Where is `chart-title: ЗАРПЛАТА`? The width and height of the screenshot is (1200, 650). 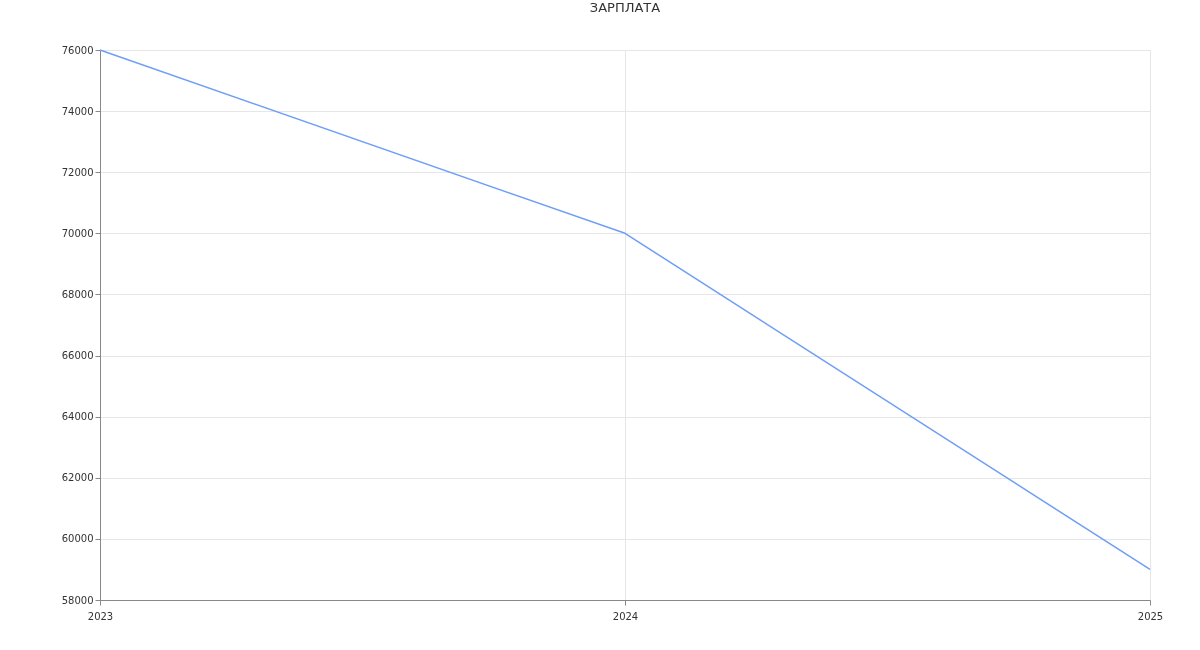
chart-title: ЗАРПЛАТА is located at coordinates (625, 7).